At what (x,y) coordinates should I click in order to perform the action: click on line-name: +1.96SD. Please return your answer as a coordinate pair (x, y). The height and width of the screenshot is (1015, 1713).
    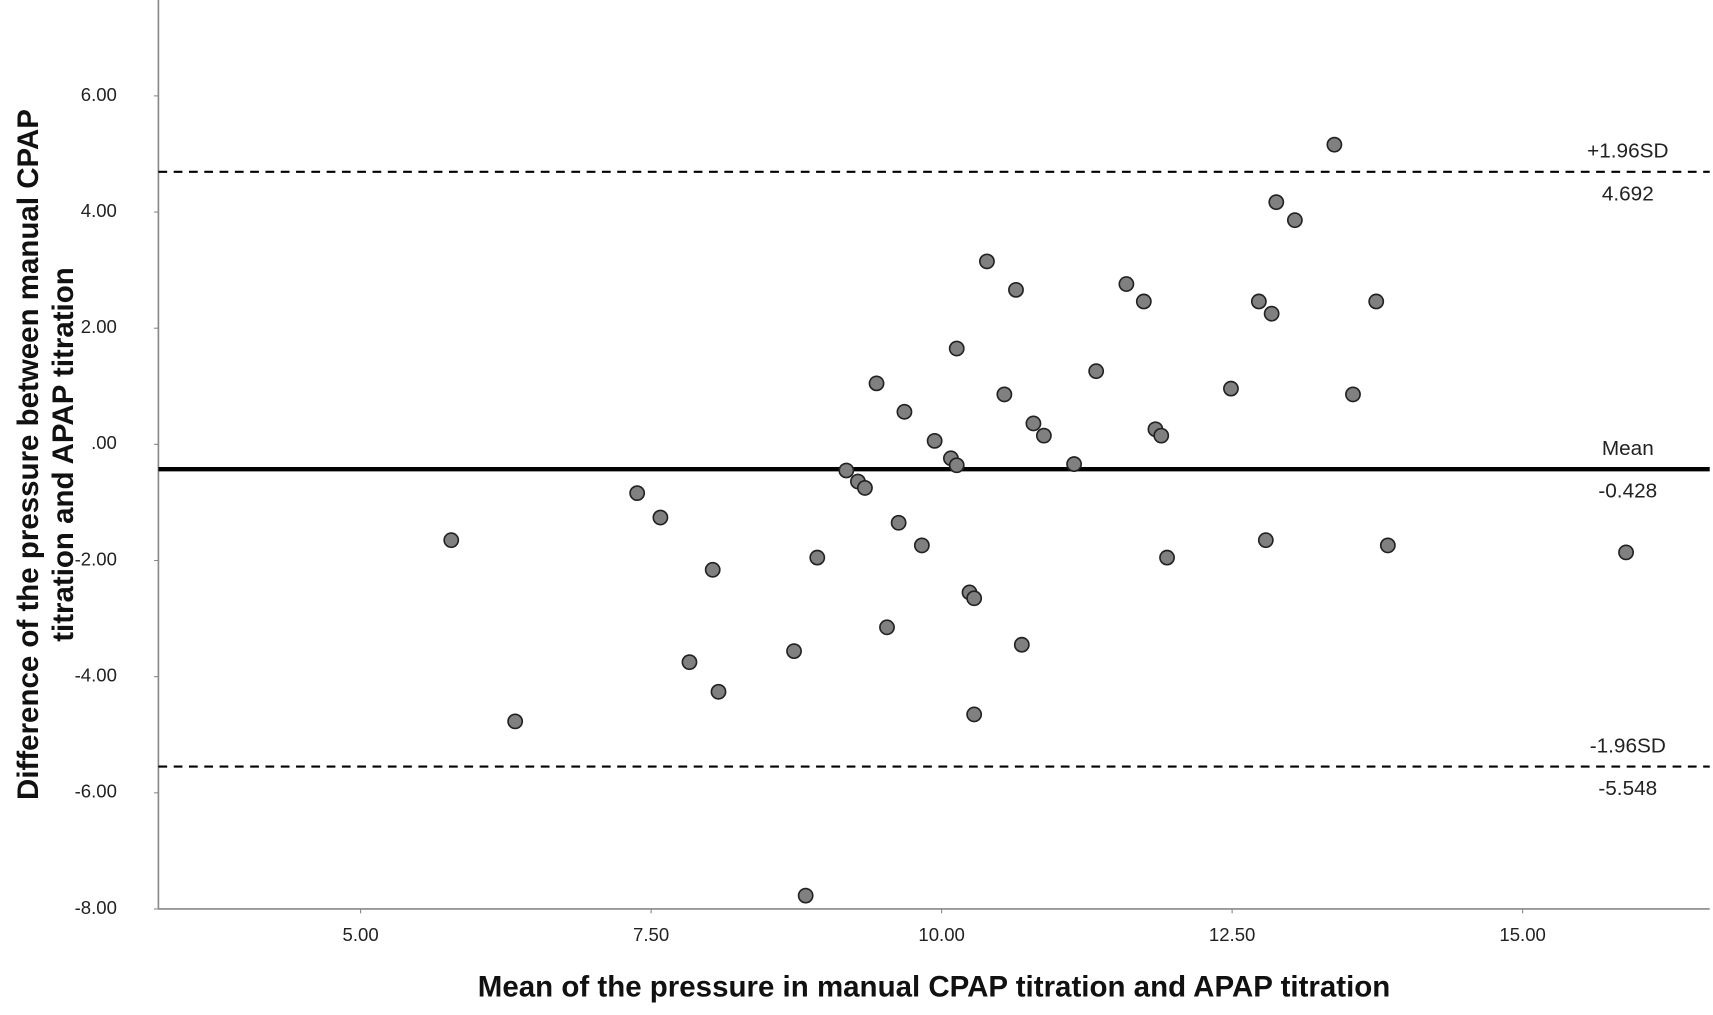
    Looking at the image, I should click on (1627, 151).